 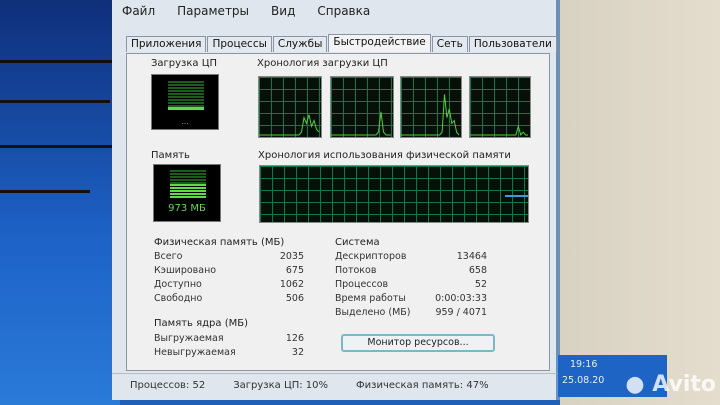 I want to click on avito-watermark: ● Avito, so click(x=670, y=384).